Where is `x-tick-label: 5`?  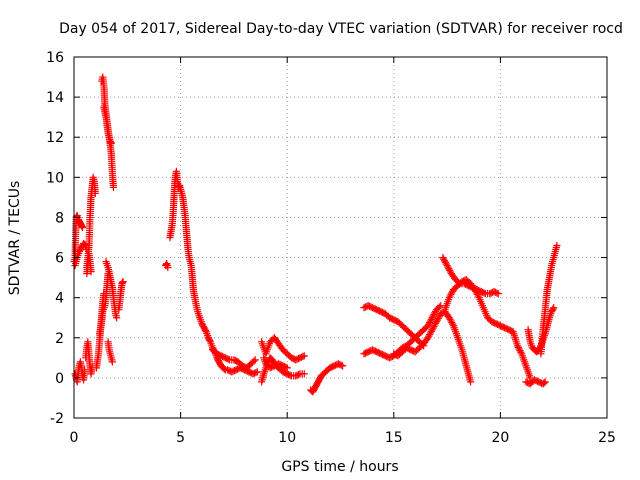
x-tick-label: 5 is located at coordinates (180, 438).